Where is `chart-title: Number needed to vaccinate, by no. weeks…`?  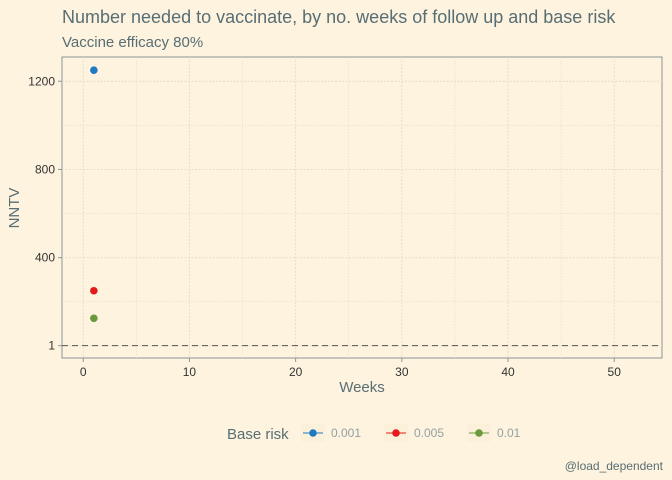 chart-title: Number needed to vaccinate, by no. weeks… is located at coordinates (339, 17).